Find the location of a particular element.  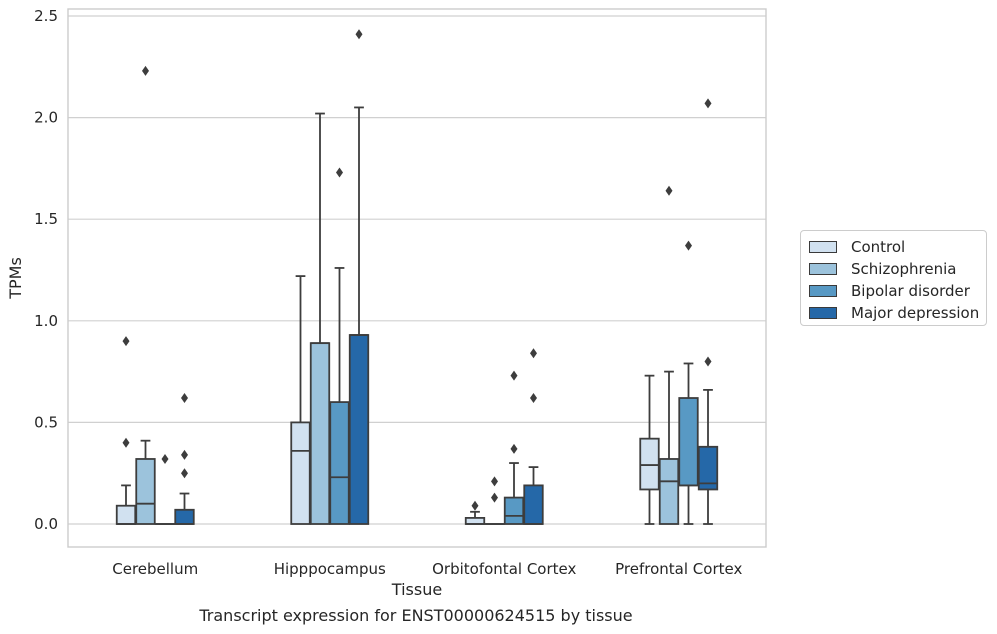

y-tick-label: 0.0 is located at coordinates (46, 524).